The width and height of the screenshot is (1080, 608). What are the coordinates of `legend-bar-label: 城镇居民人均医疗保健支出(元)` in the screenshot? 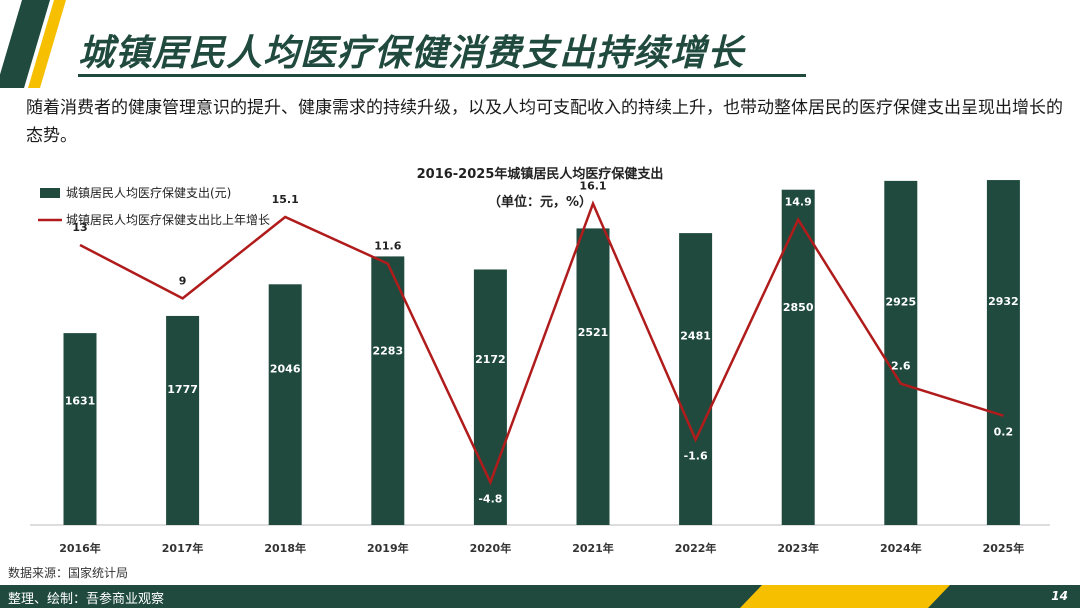 It's located at (148, 193).